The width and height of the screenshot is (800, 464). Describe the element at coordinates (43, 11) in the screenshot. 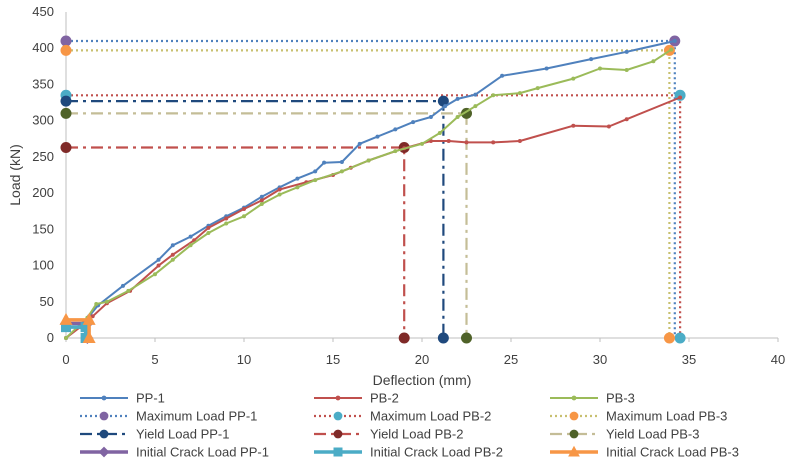

I see `y-tick-label: 450` at that location.